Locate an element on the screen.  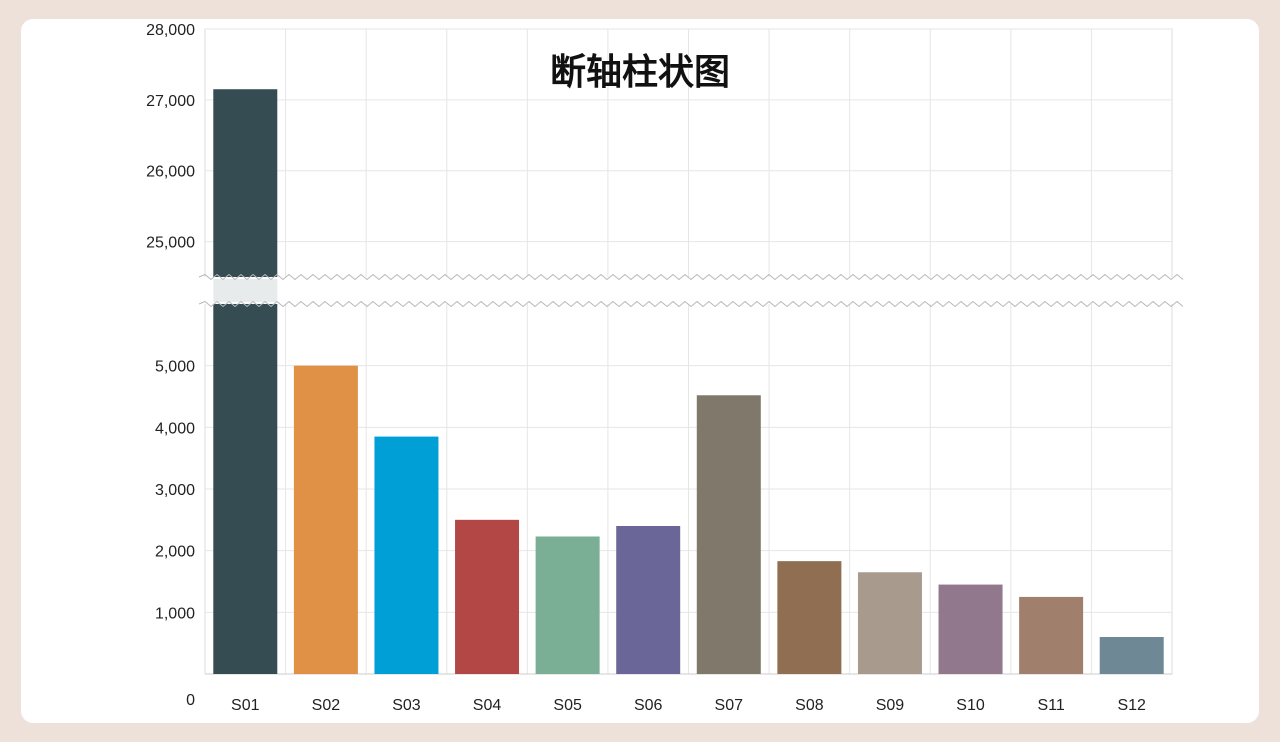
bar-s04 is located at coordinates (487, 596).